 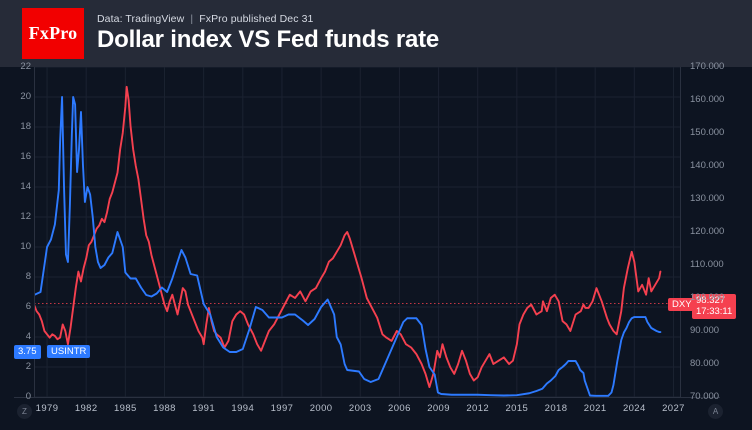 I want to click on right-axis-tick: 140.000, so click(x=707, y=165).